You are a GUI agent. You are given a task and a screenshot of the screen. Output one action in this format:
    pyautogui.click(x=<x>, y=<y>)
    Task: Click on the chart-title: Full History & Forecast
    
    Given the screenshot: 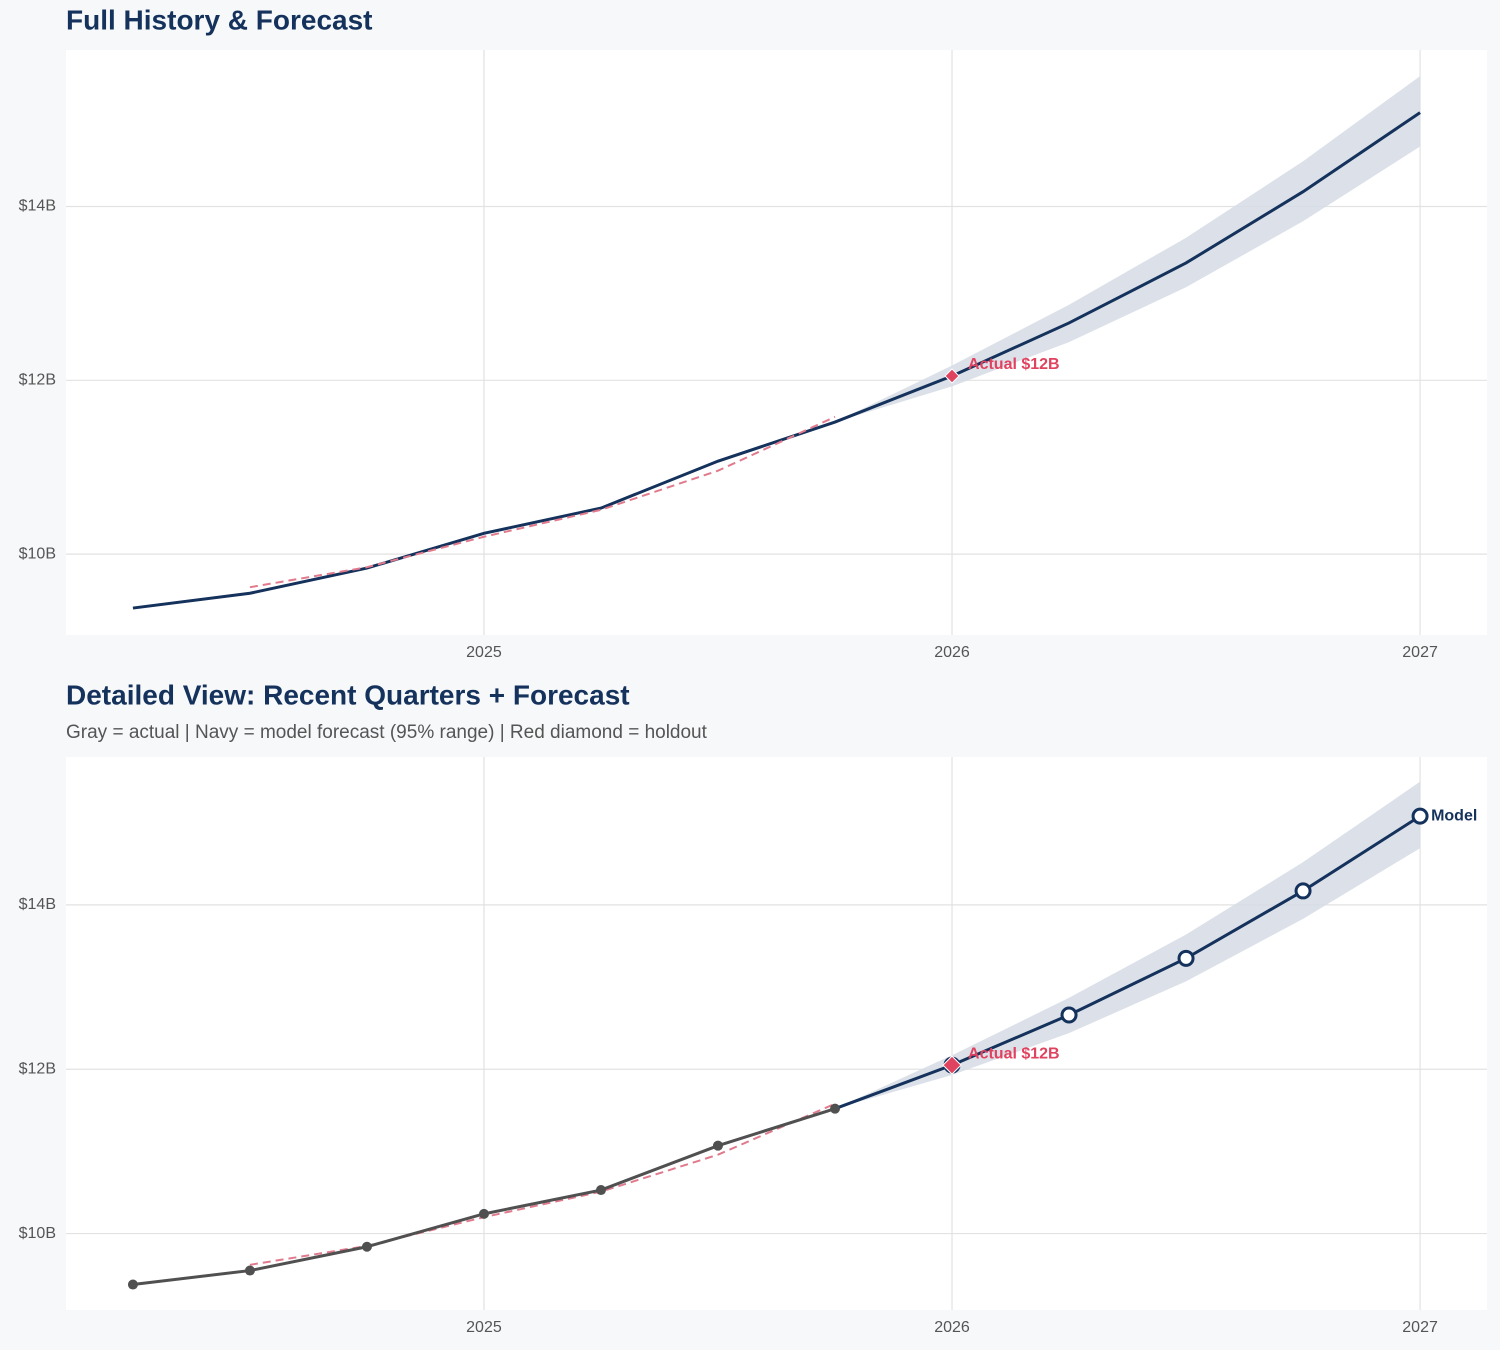 What is the action you would take?
    pyautogui.click(x=219, y=19)
    